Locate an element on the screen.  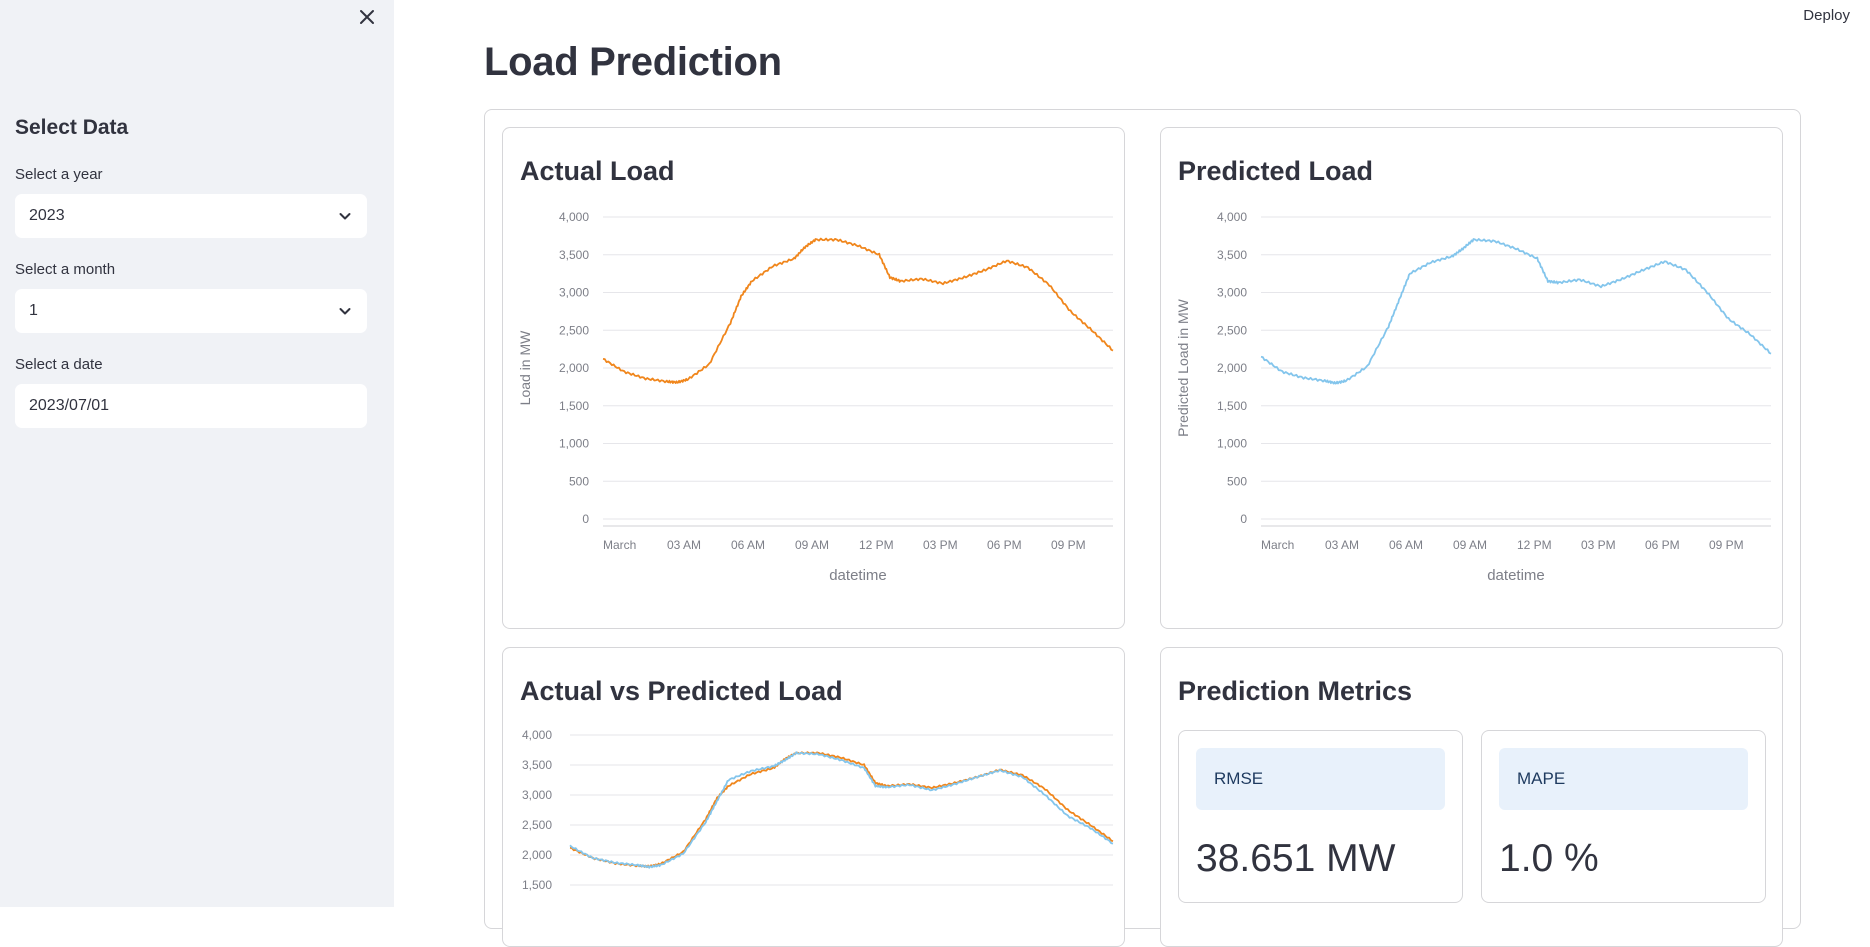
date-input: 2023/07/01 is located at coordinates (191, 406).